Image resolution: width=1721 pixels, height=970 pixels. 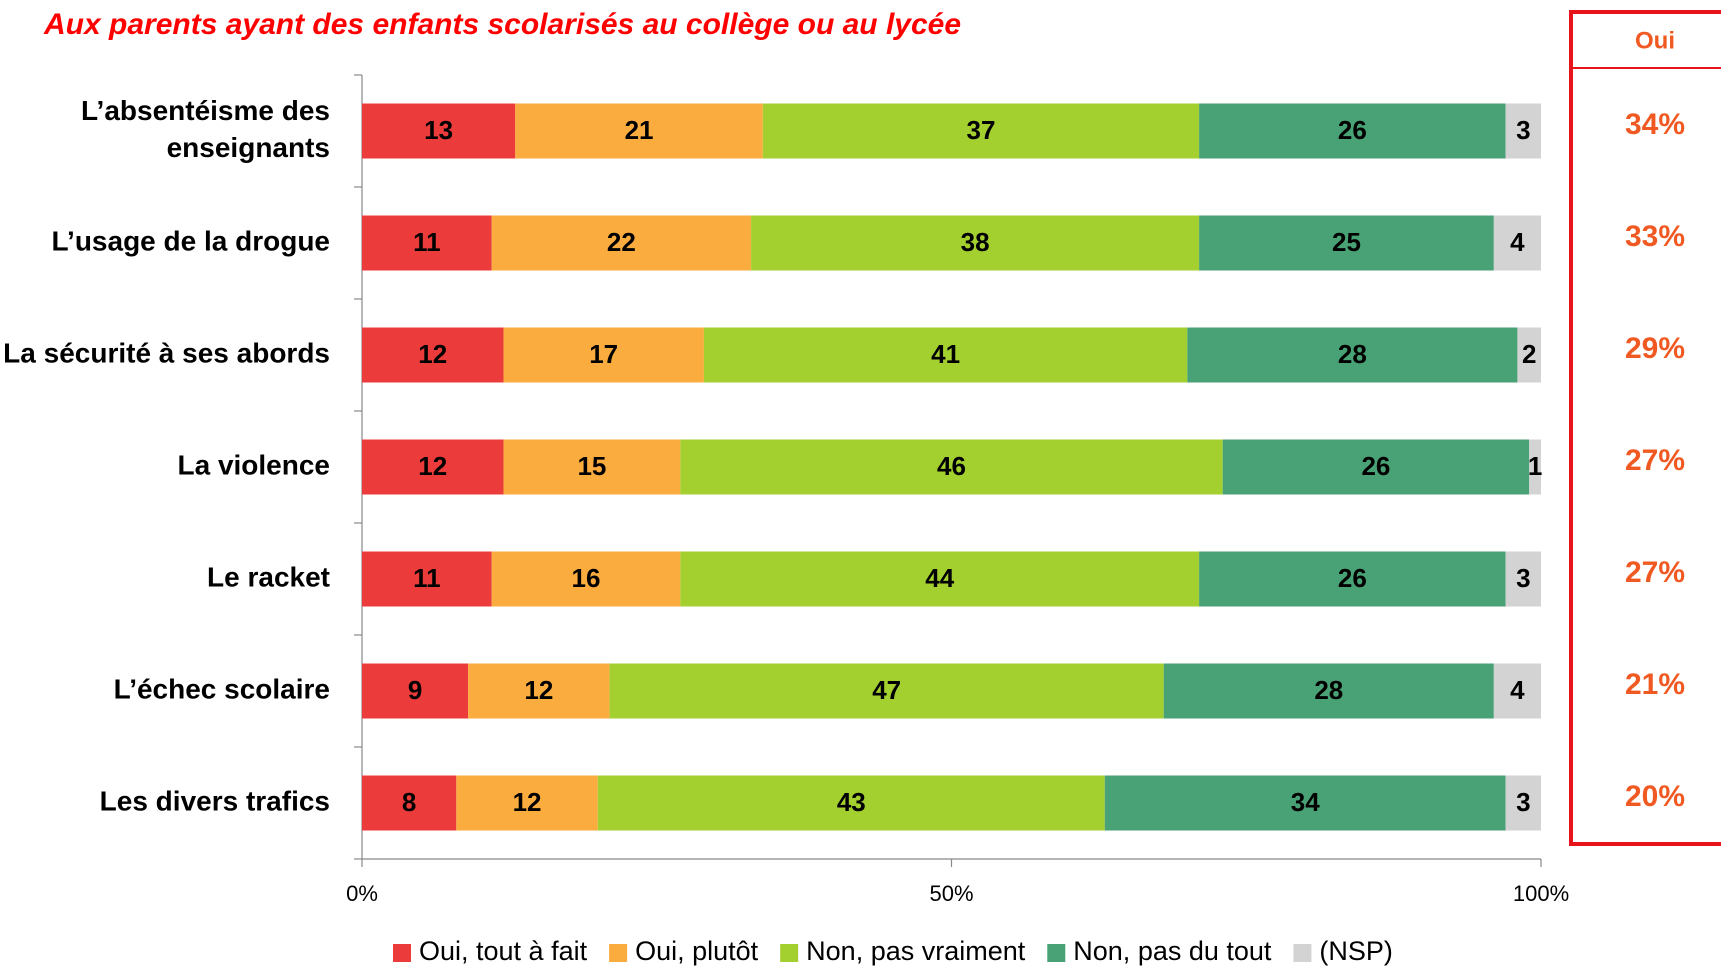 I want to click on oui-value: 20%, so click(x=1655, y=796).